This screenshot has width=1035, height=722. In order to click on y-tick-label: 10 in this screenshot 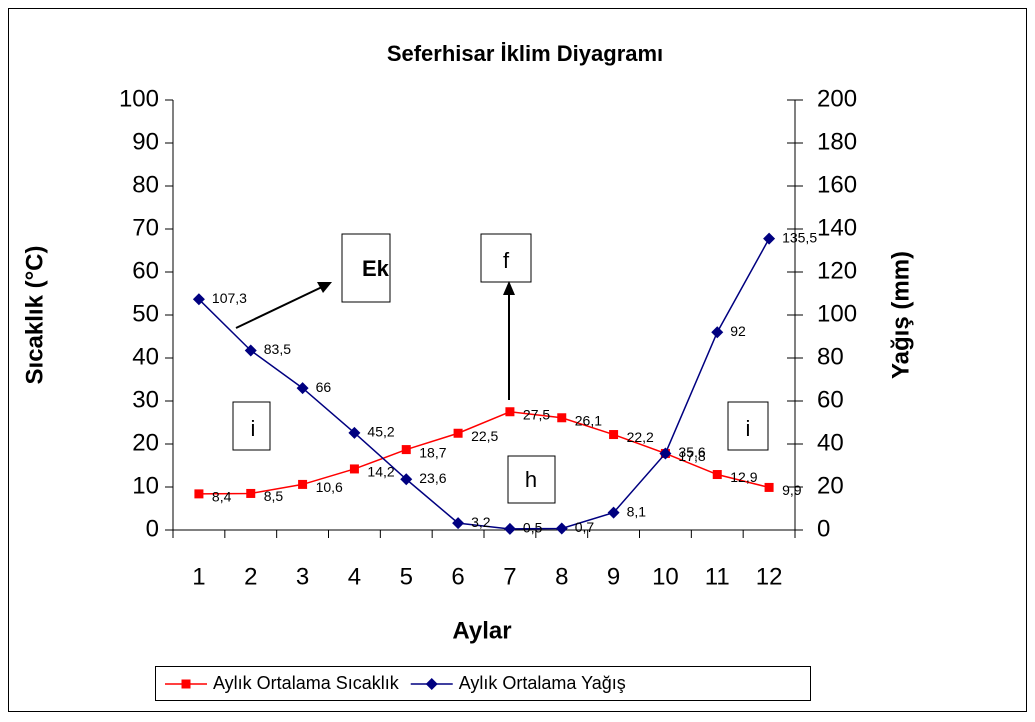, I will do `click(145, 485)`.